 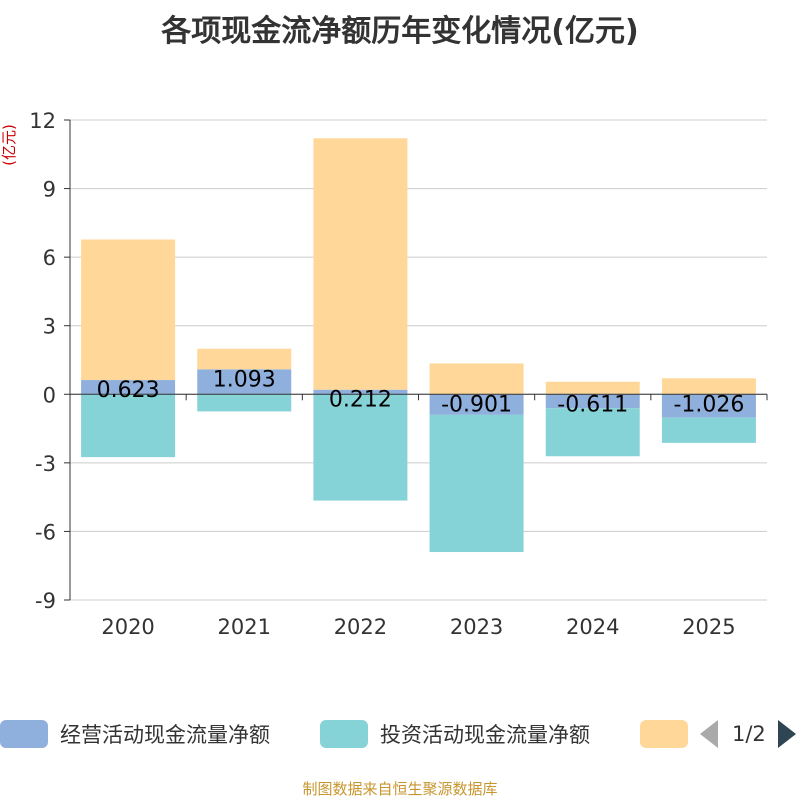 I want to click on data-label: 0.212, so click(x=360, y=400).